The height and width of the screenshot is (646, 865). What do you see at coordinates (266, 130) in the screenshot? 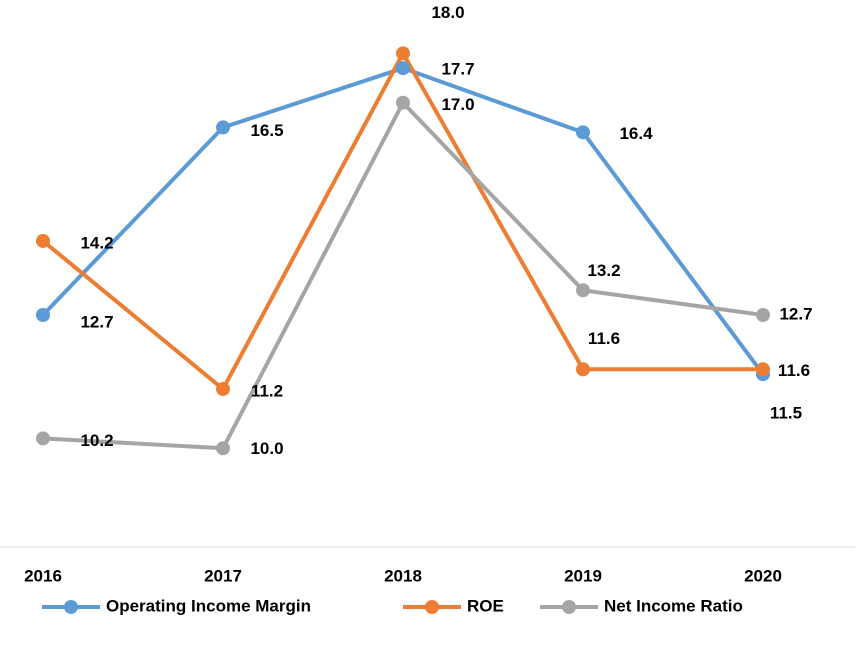
I see `data-label: 16.5` at bounding box center [266, 130].